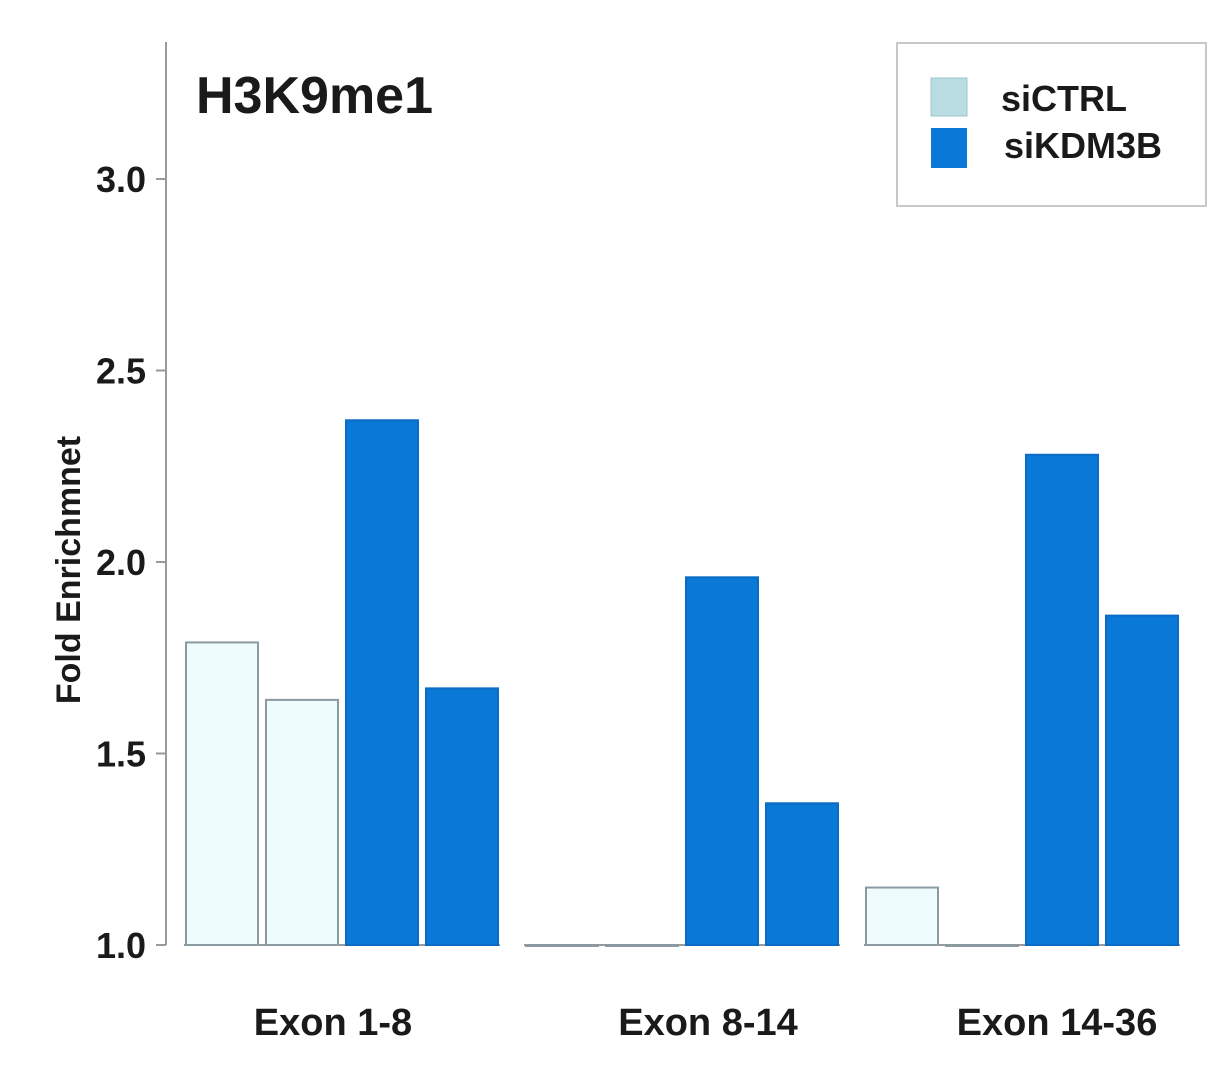  Describe the element at coordinates (121, 945) in the screenshot. I see `y-tick-label: 1.0` at that location.